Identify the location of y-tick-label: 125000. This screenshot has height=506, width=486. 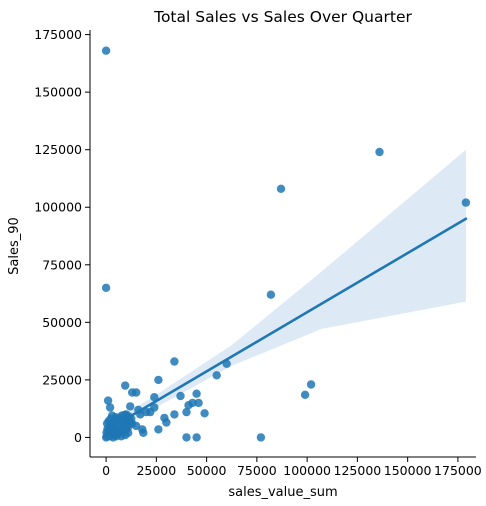
(58, 149).